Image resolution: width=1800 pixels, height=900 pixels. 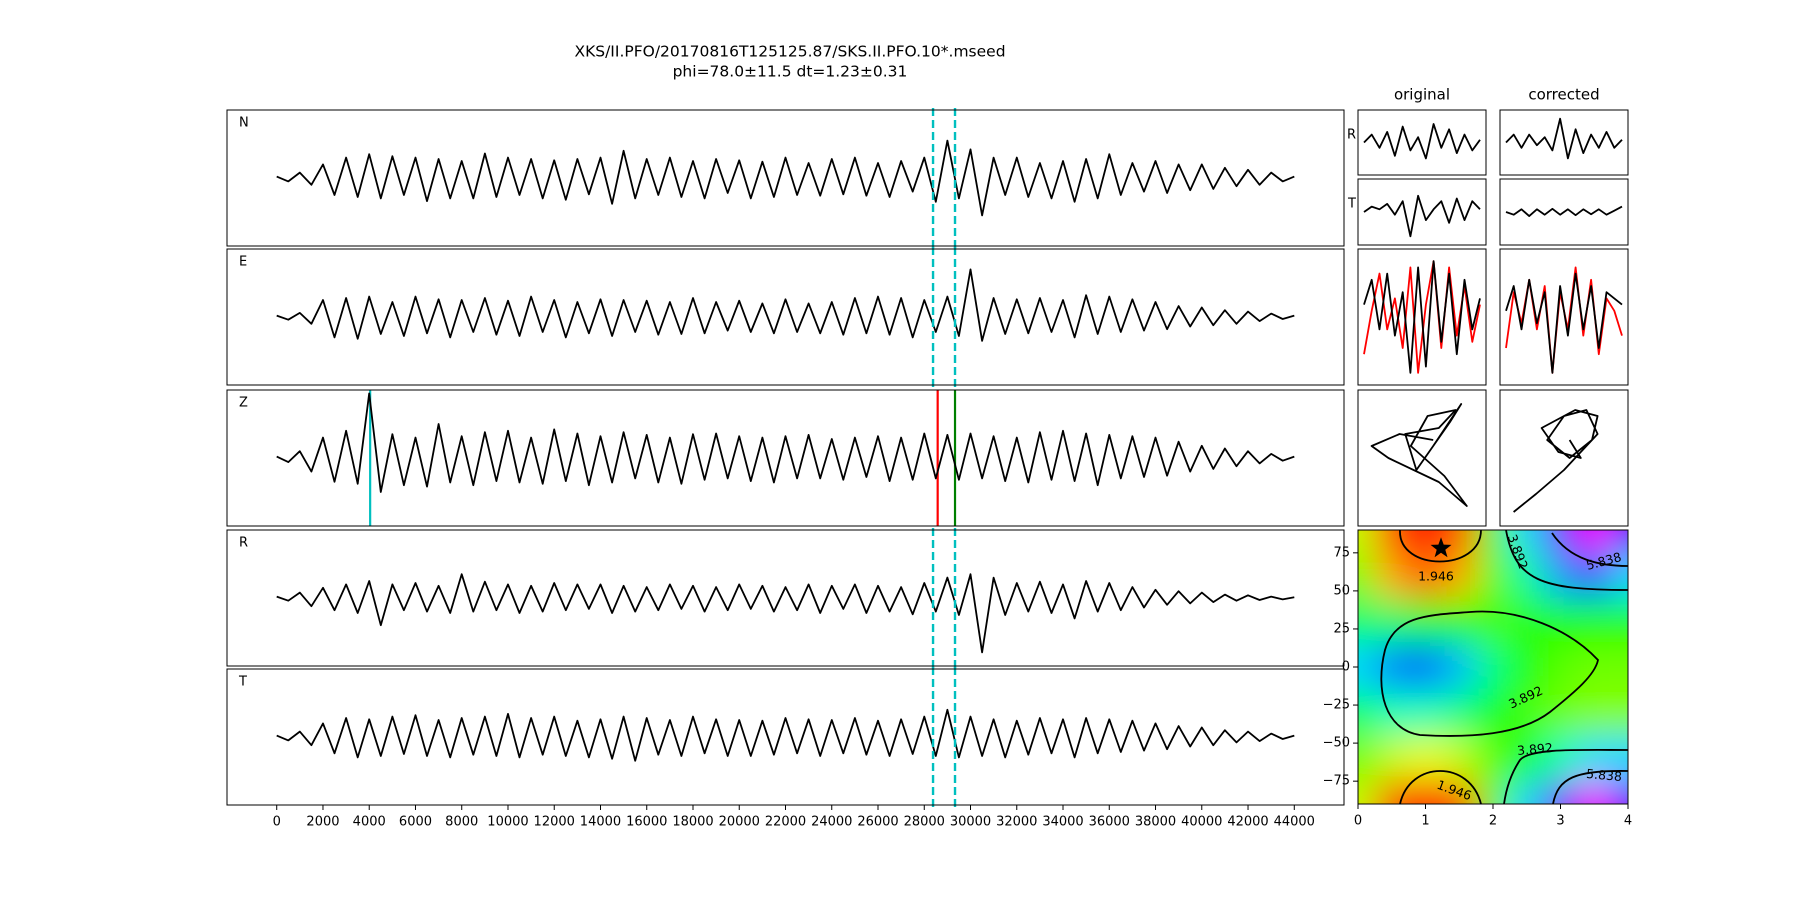 I want to click on contour-label: 5.838, so click(x=1604, y=775).